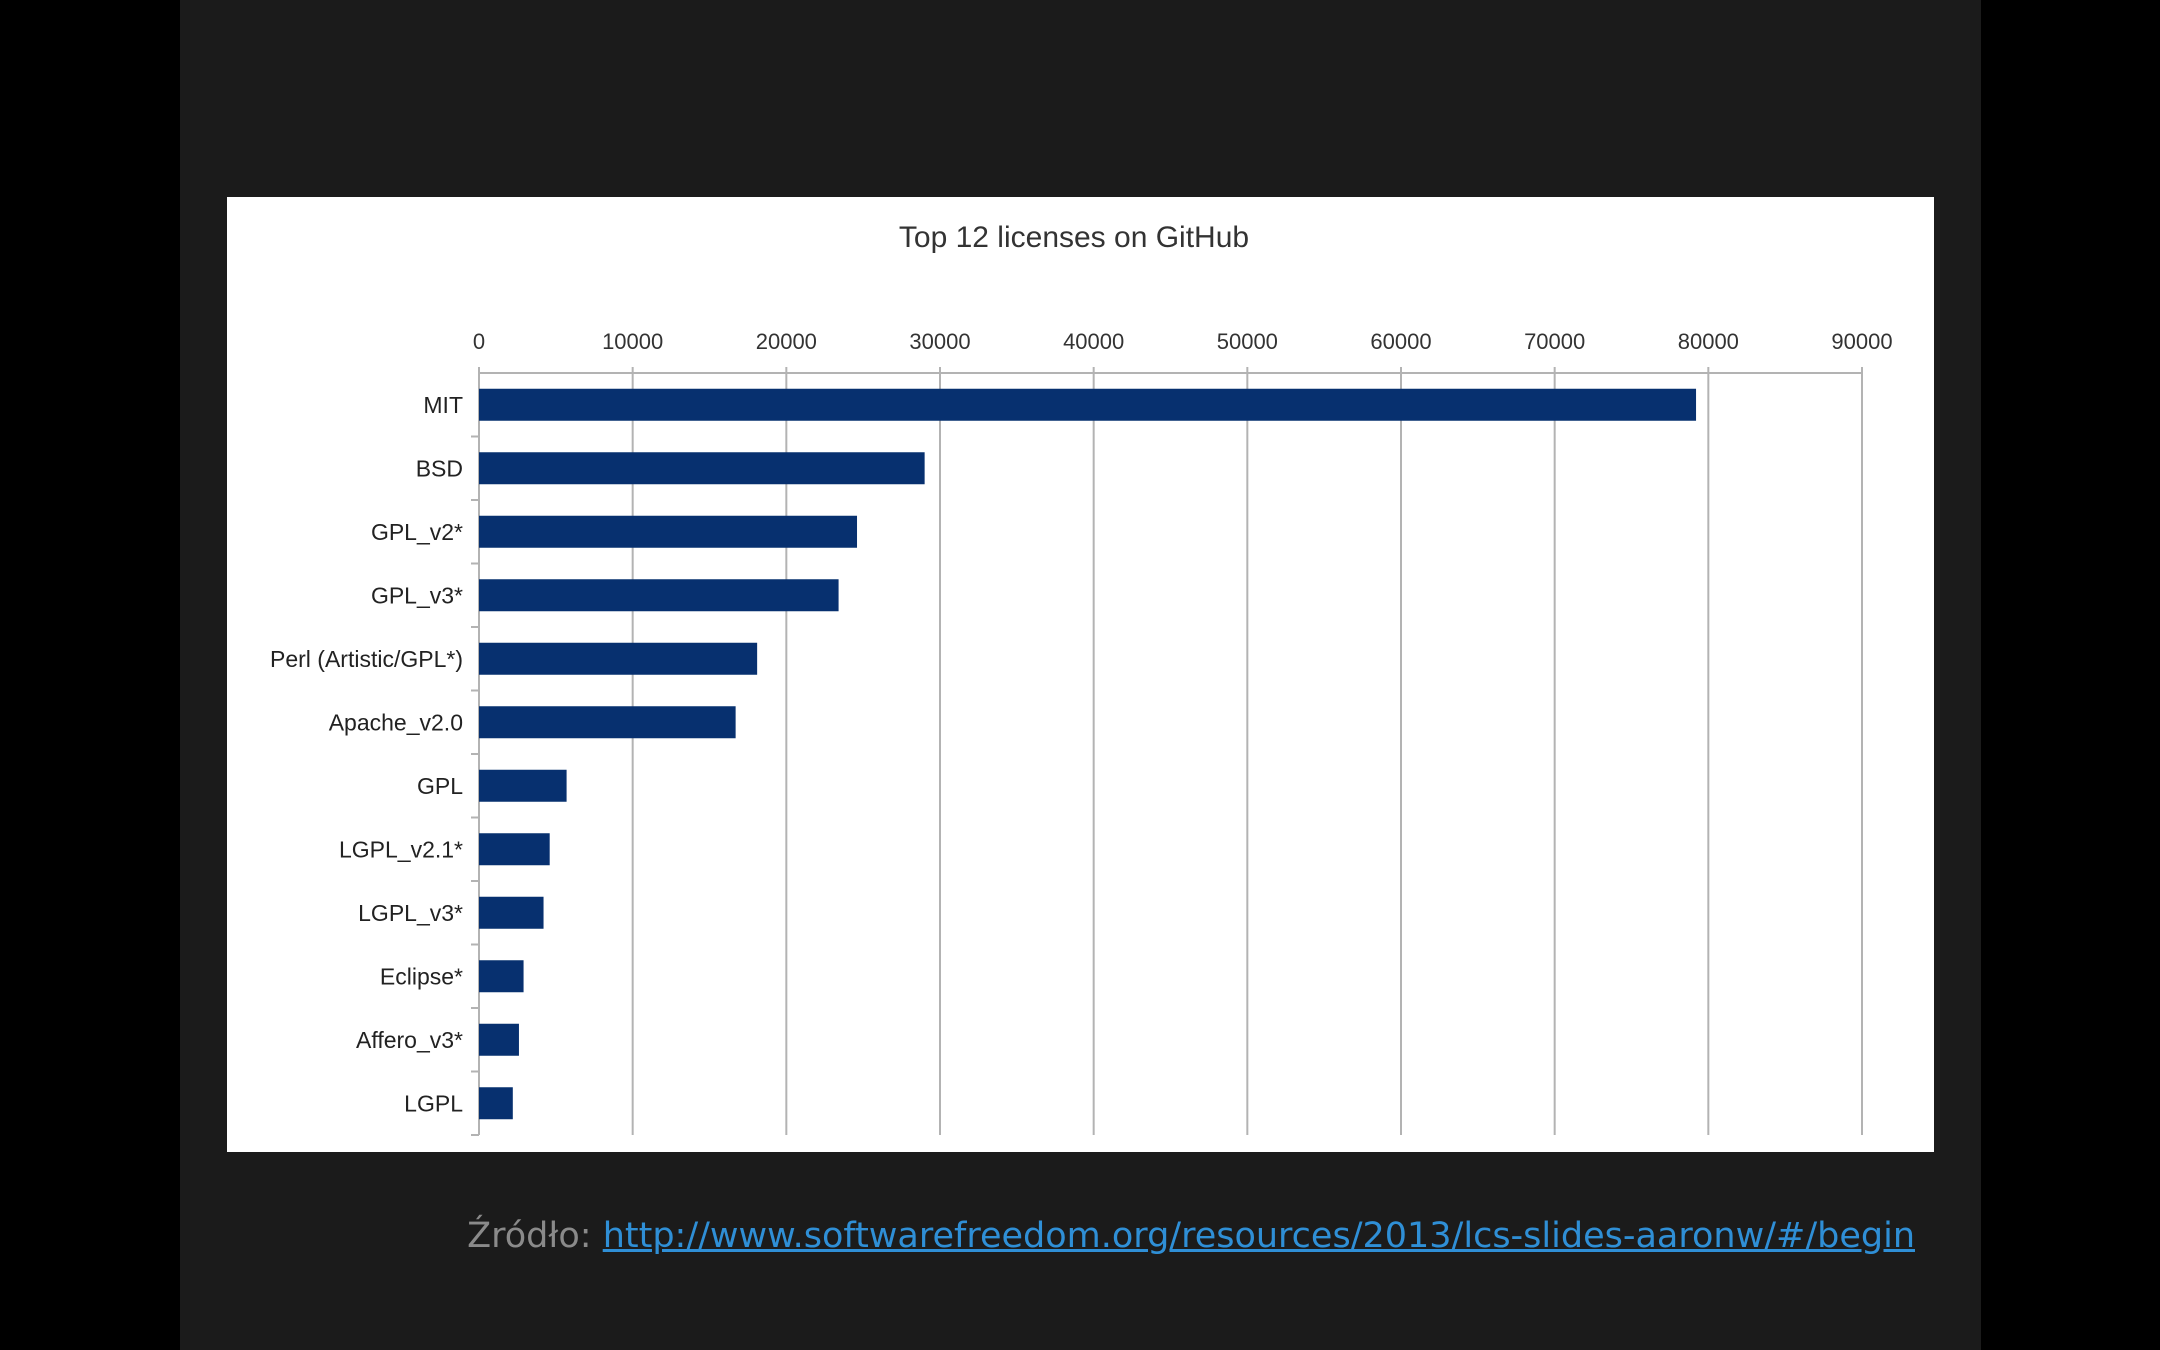 Image resolution: width=2160 pixels, height=1350 pixels. Describe the element at coordinates (939, 341) in the screenshot. I see `x-tick-label: 30000` at that location.